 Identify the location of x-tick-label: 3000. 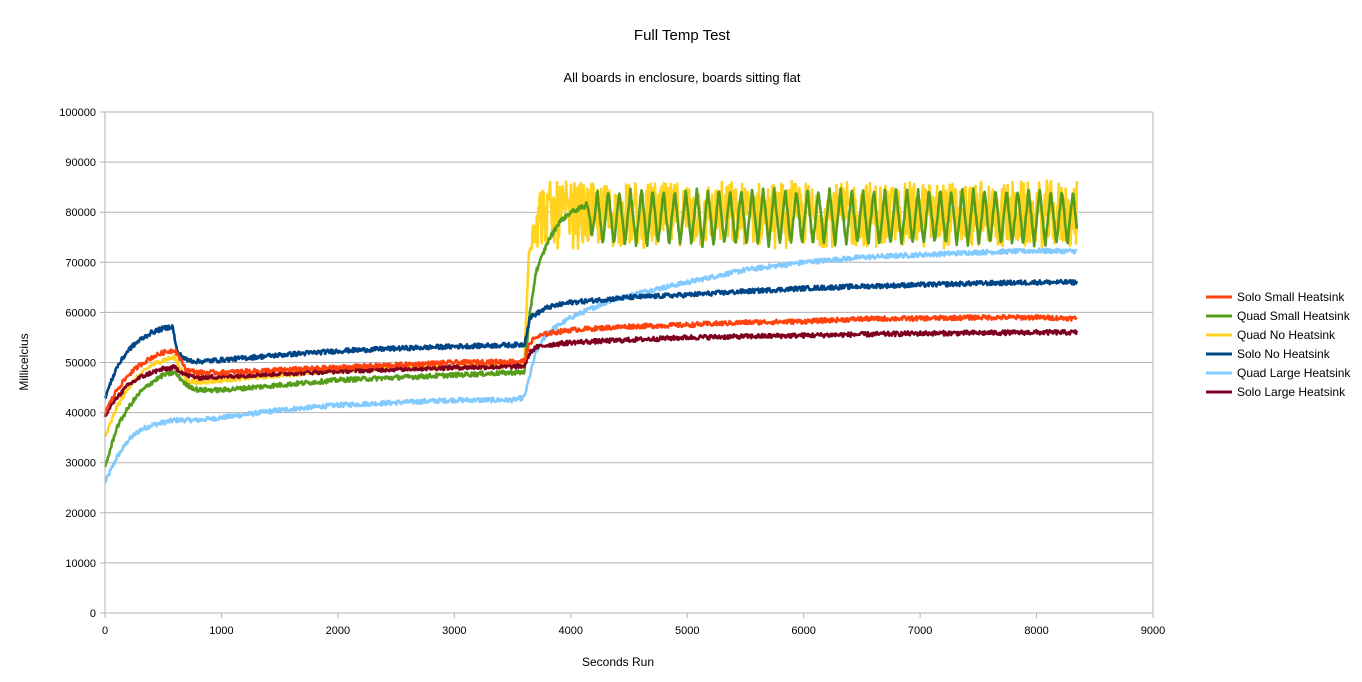
(454, 631).